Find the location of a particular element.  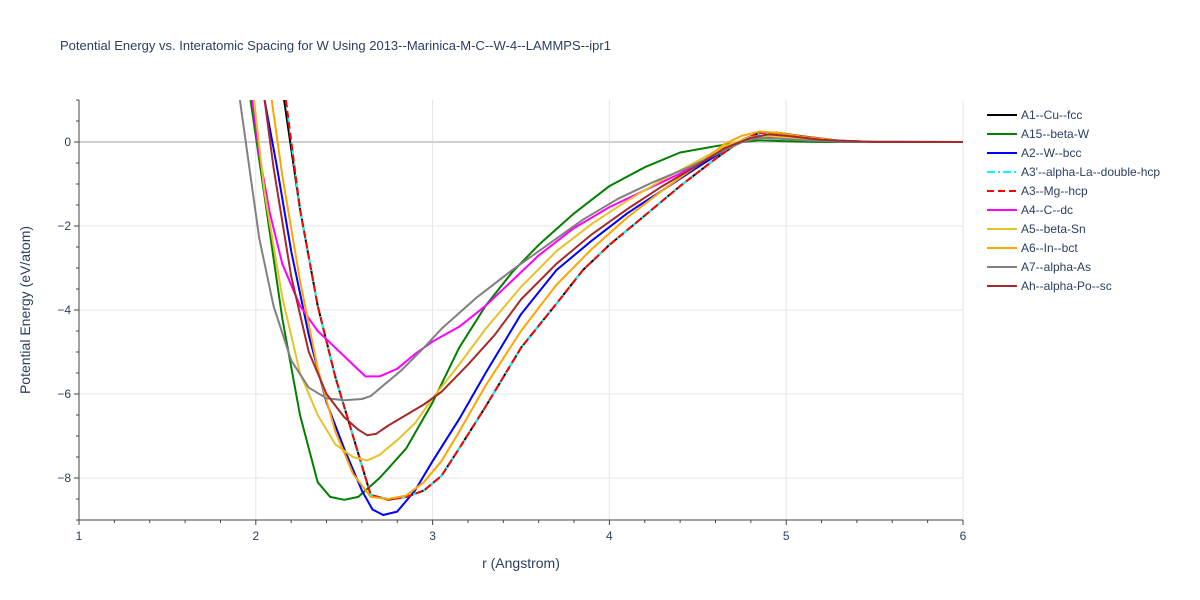

legend-item: Ah--alpha-Po--sc is located at coordinates (1049, 286).